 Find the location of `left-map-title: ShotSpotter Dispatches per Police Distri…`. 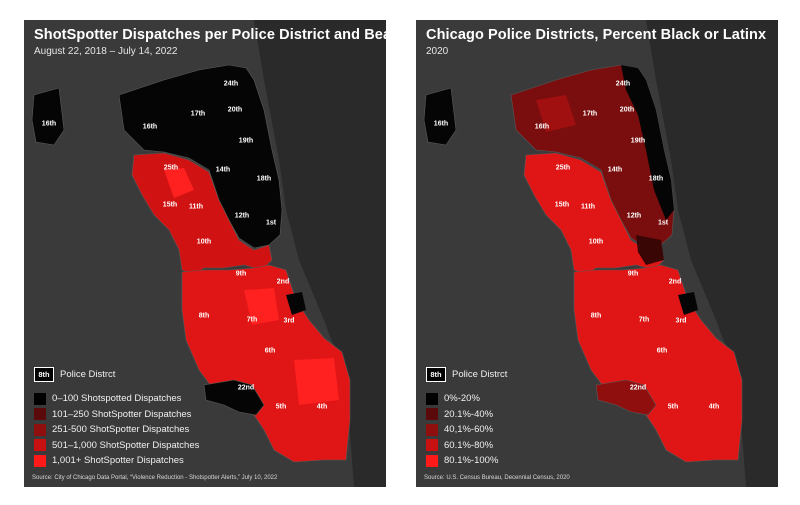

left-map-title: ShotSpotter Dispatches per Police Distri… is located at coordinates (210, 35).